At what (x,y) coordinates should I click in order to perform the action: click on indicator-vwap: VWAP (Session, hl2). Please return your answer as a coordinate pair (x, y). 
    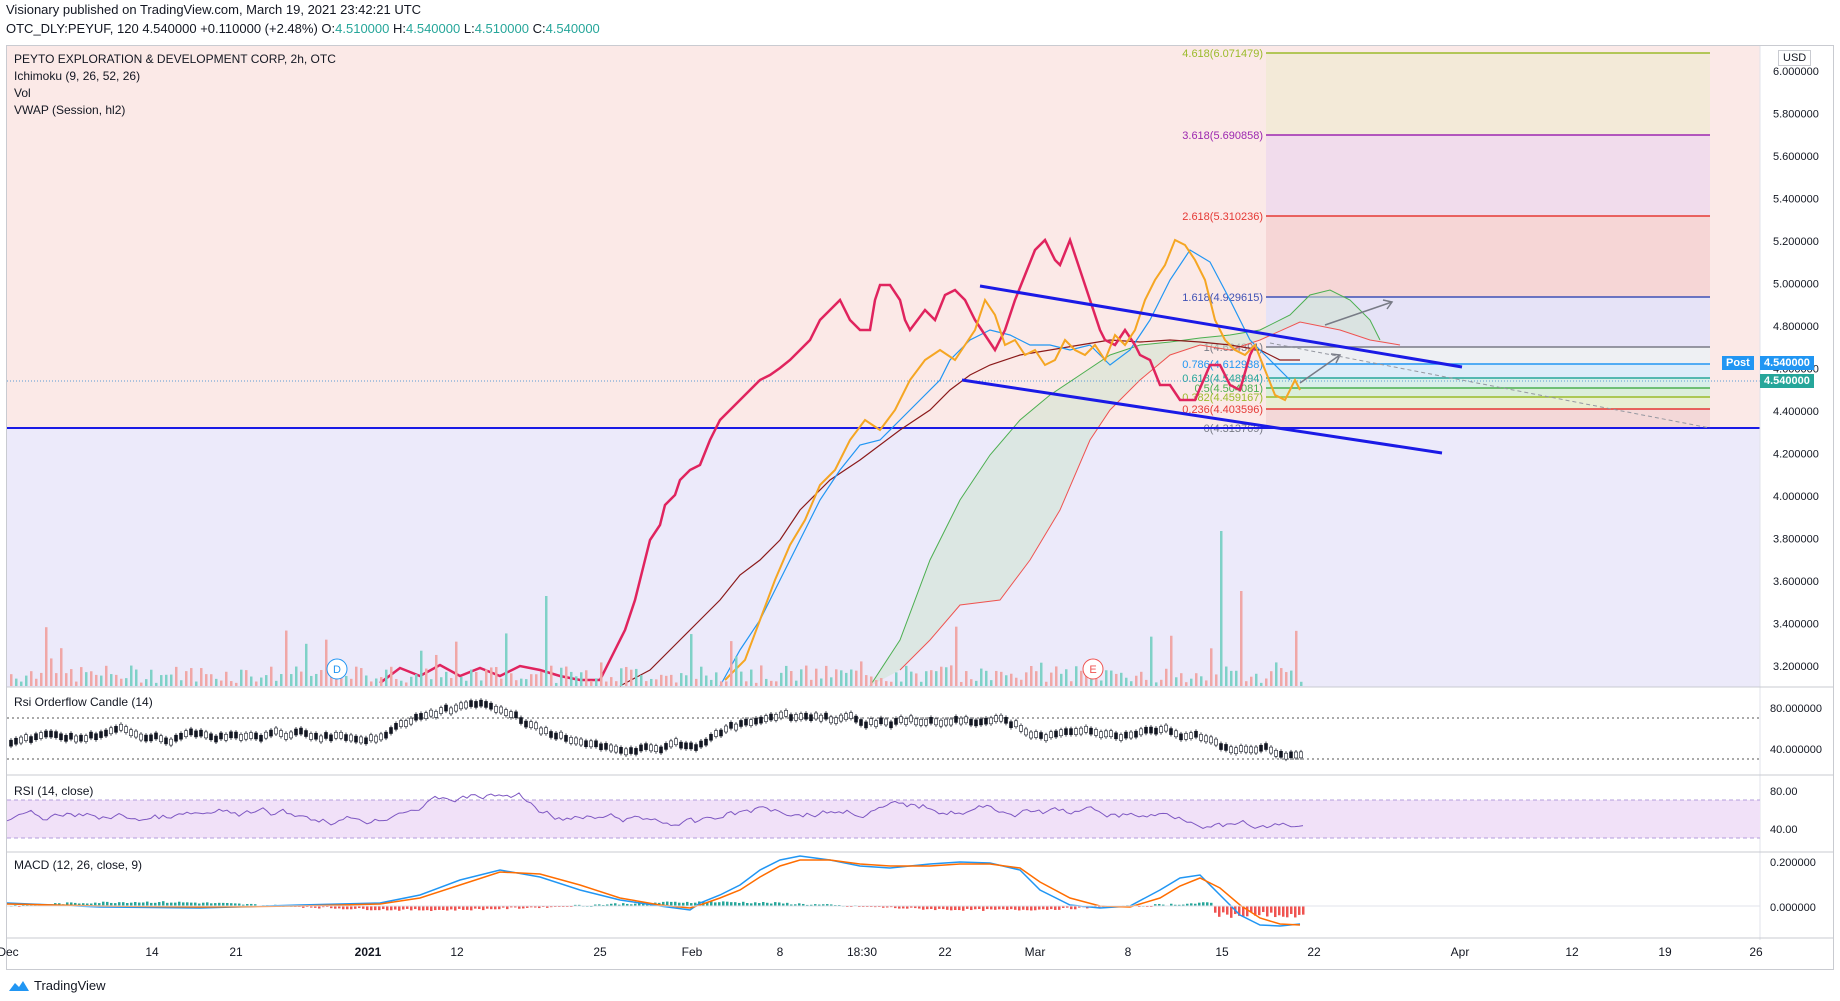
    Looking at the image, I should click on (70, 110).